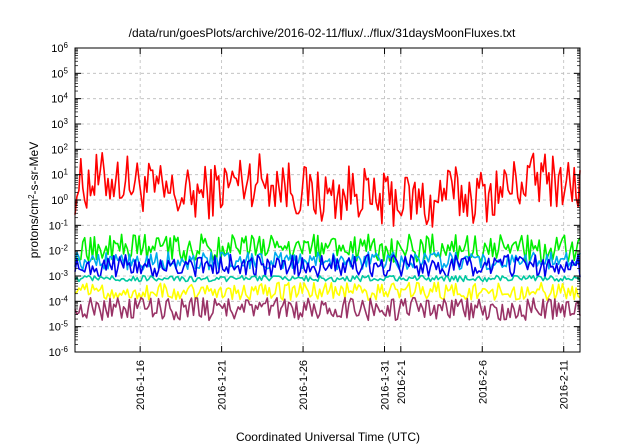  Describe the element at coordinates (59, 200) in the screenshot. I see `y-tick-label: 10⁰` at that location.